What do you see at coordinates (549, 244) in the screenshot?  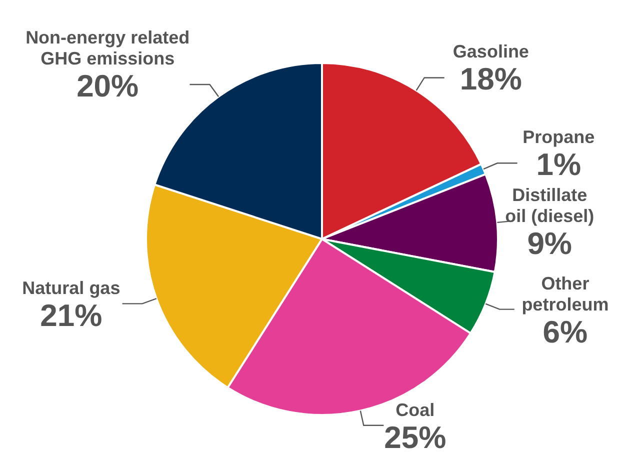 I see `data-label: 9%` at bounding box center [549, 244].